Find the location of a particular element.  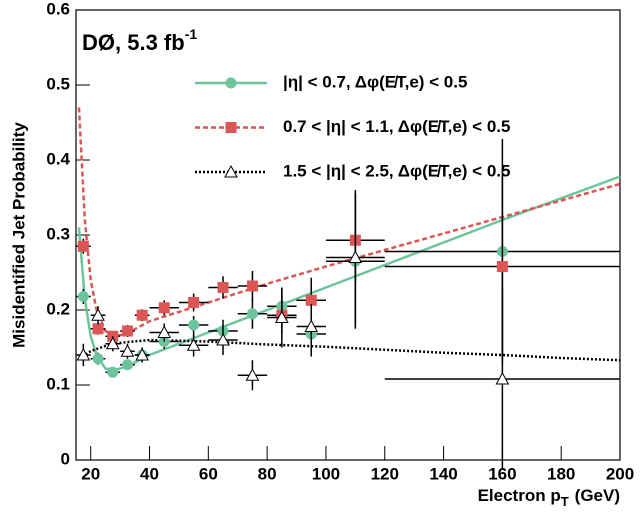

y-tick-label: 0.3 is located at coordinates (58, 233).